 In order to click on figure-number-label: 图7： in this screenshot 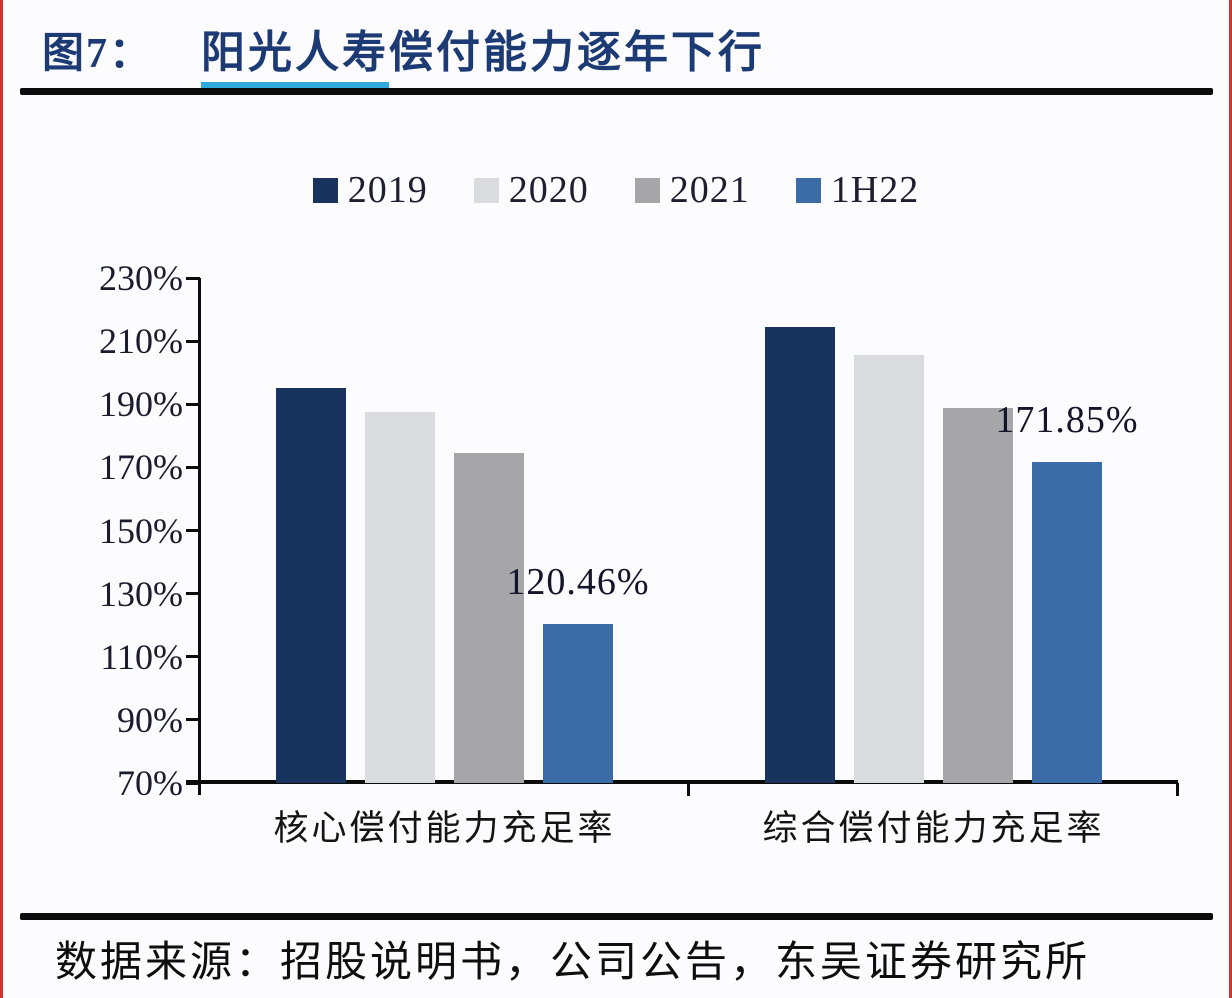, I will do `click(98, 54)`.